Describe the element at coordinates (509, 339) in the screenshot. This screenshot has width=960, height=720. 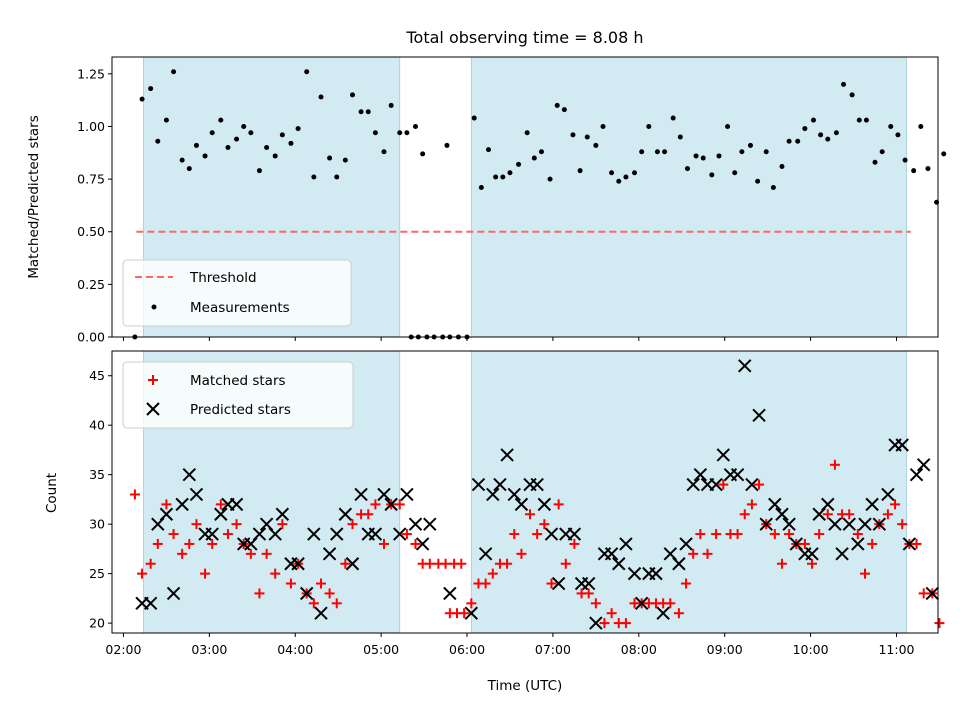
I see `top-x-ticks` at that location.